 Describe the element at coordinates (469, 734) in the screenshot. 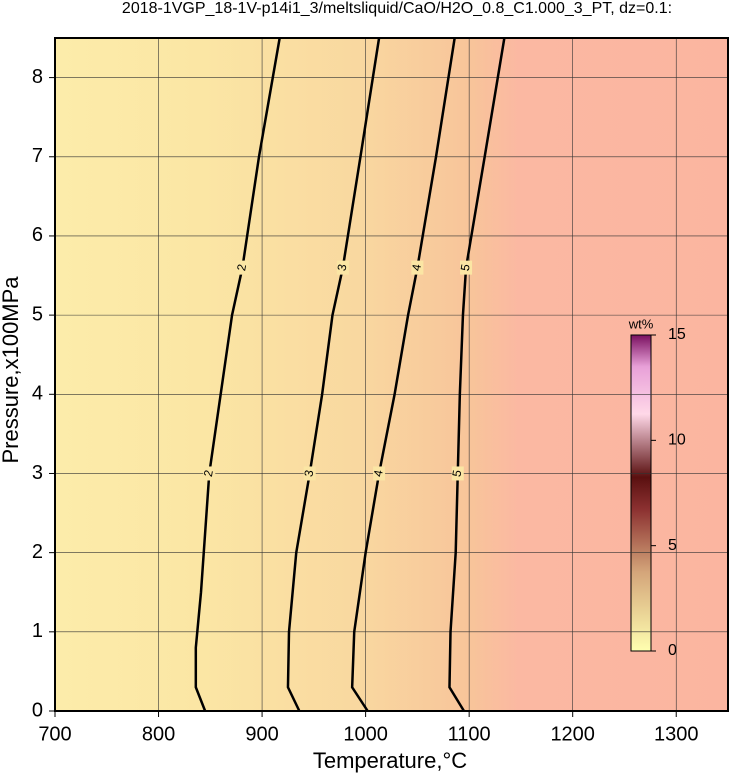

I see `x-tick-label: 1100` at that location.